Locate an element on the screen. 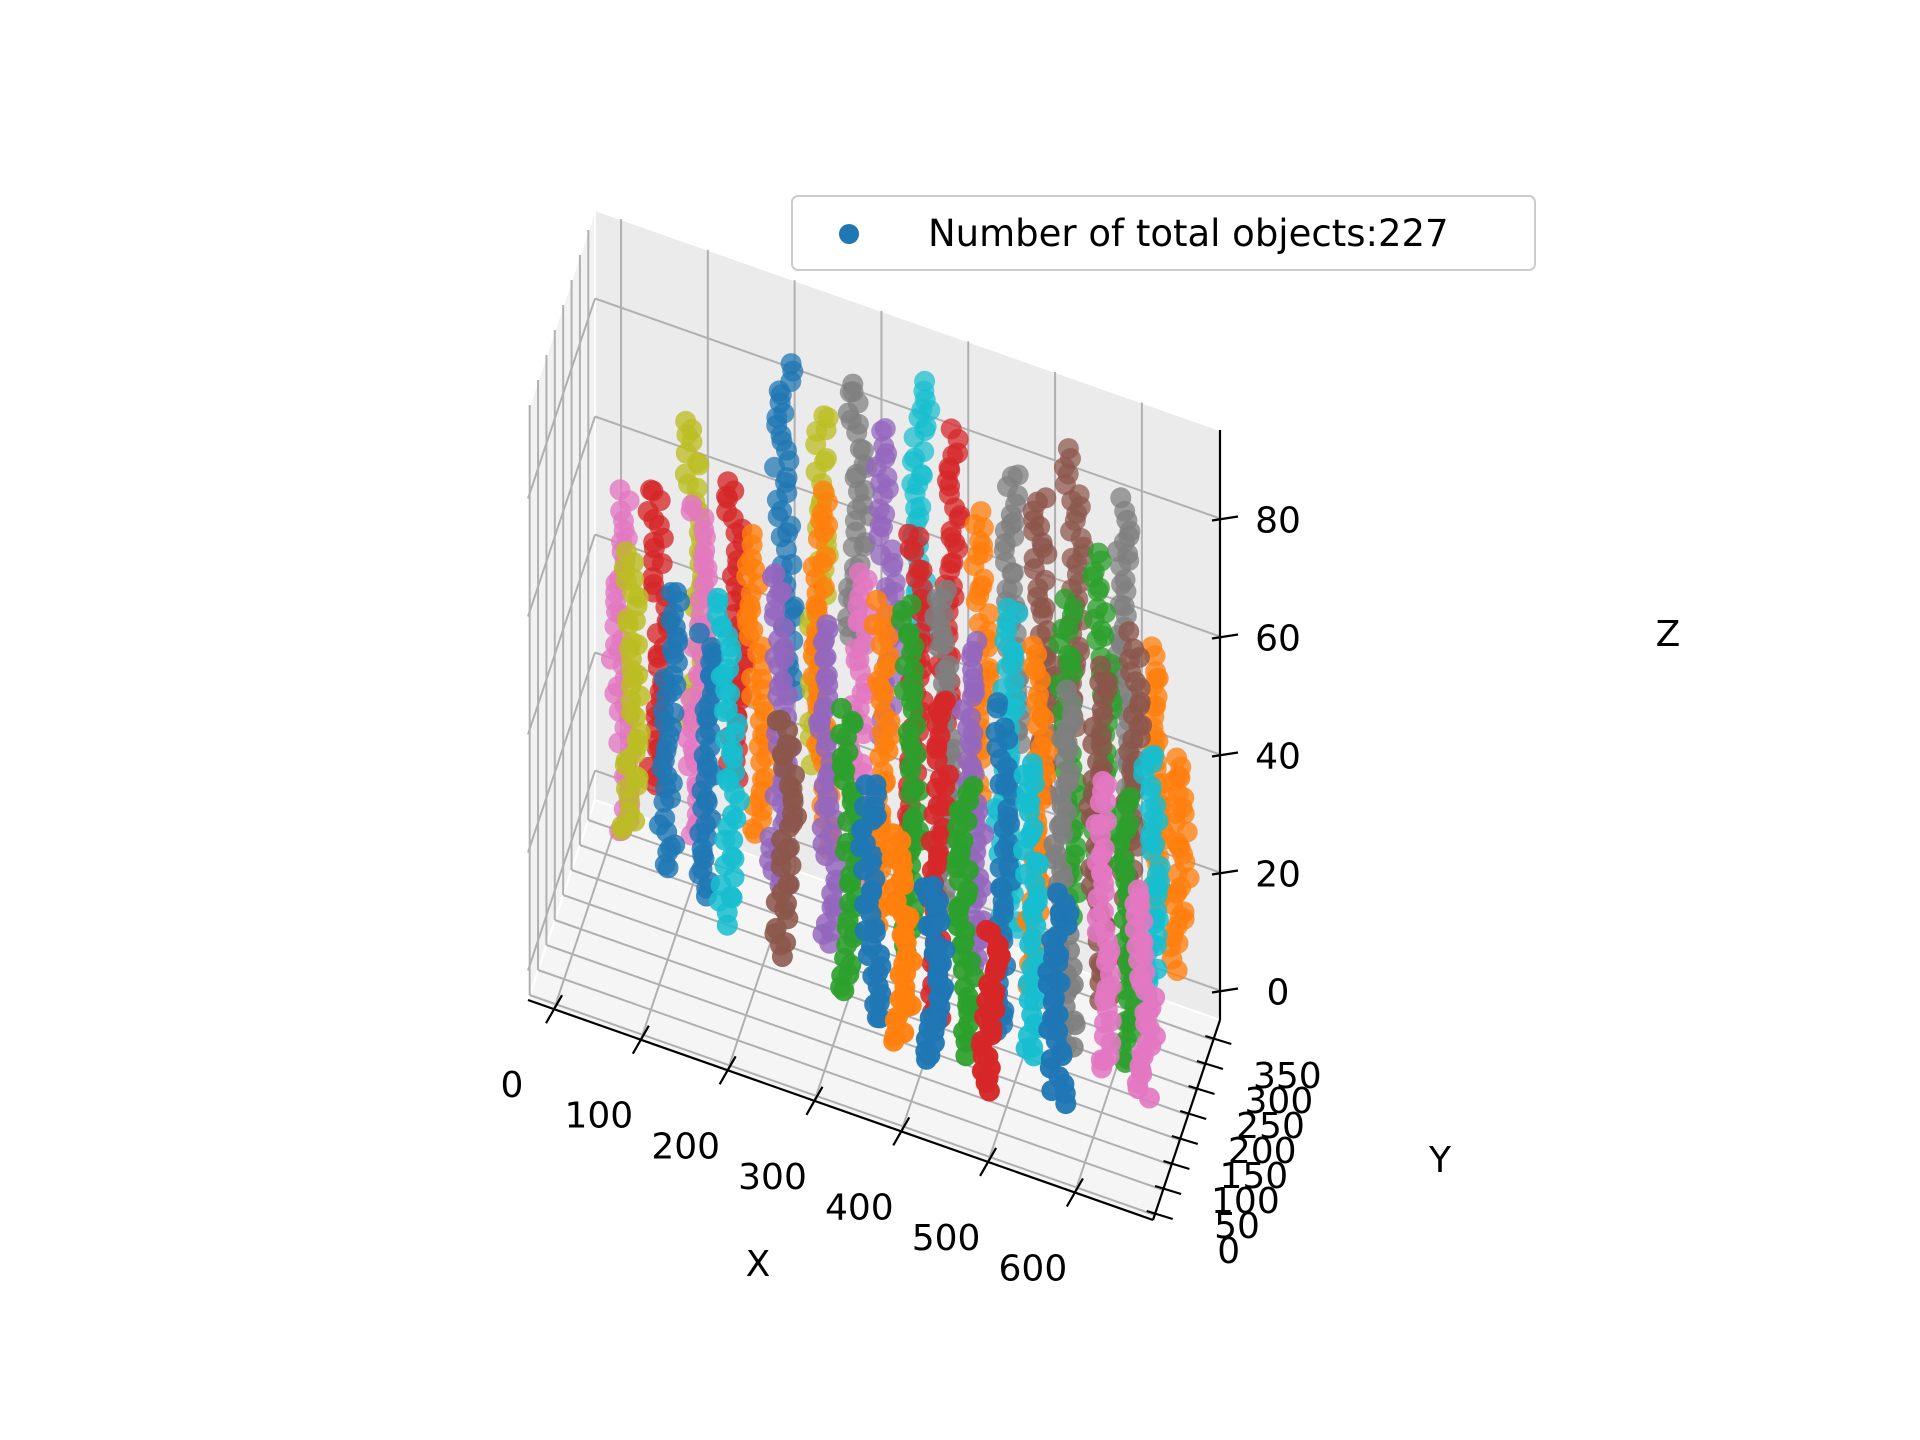 The width and height of the screenshot is (1920, 1440). x-tick-label: 600 is located at coordinates (1033, 1269).